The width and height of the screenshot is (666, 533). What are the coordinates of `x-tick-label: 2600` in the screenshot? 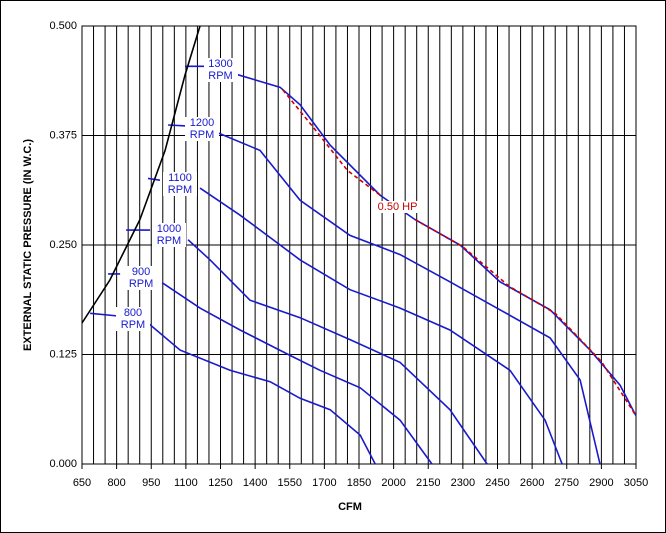 It's located at (532, 483).